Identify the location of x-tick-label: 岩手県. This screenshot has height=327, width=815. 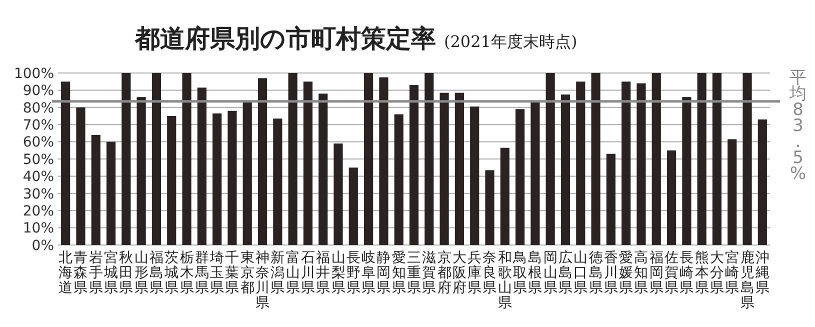
(95, 273).